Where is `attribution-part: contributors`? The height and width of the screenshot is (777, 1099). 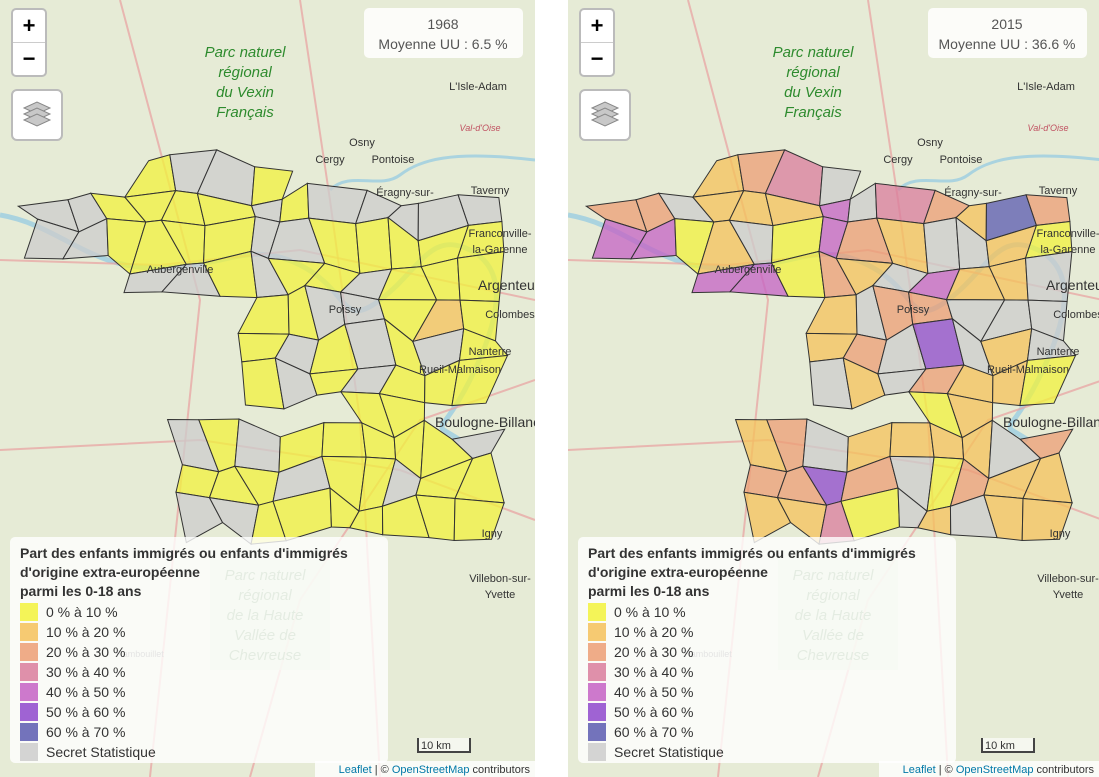
attribution-part: contributors is located at coordinates (1063, 770).